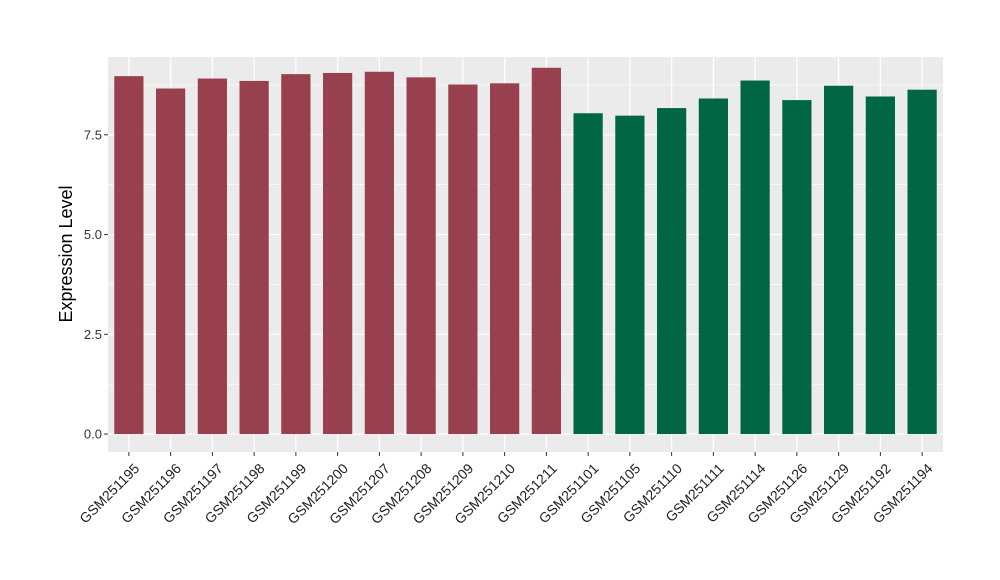 This screenshot has height=580, width=1000. I want to click on bar-GSM251211, so click(546, 251).